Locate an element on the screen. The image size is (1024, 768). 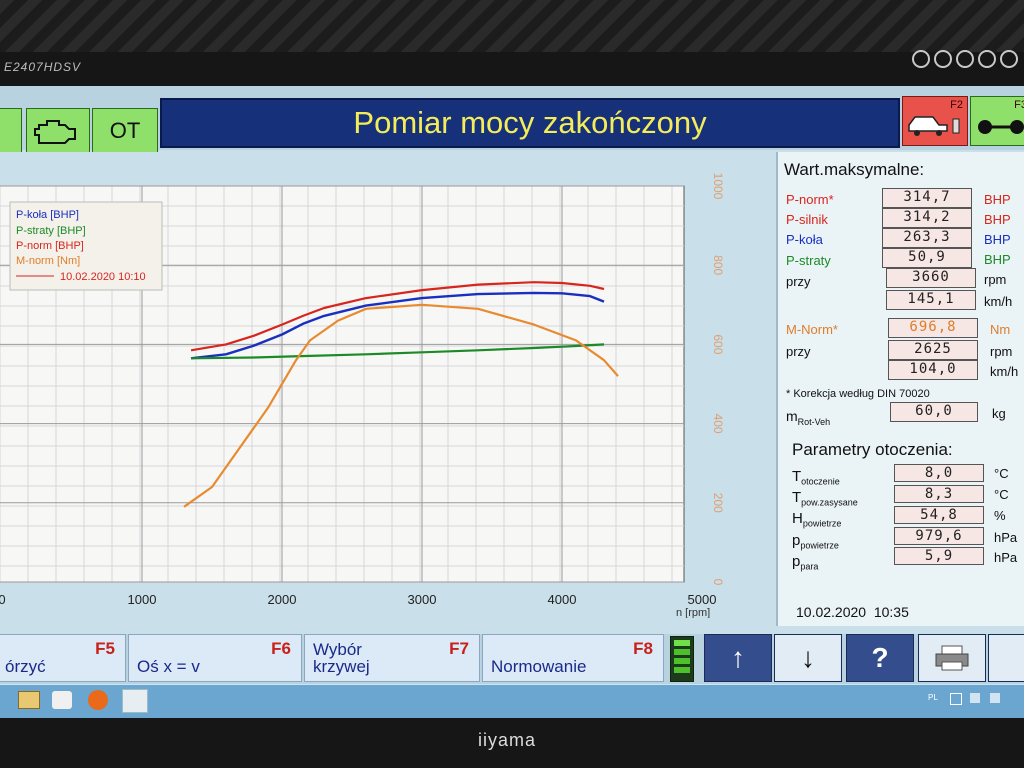
dyno-app-icon is located at coordinates (135, 701).